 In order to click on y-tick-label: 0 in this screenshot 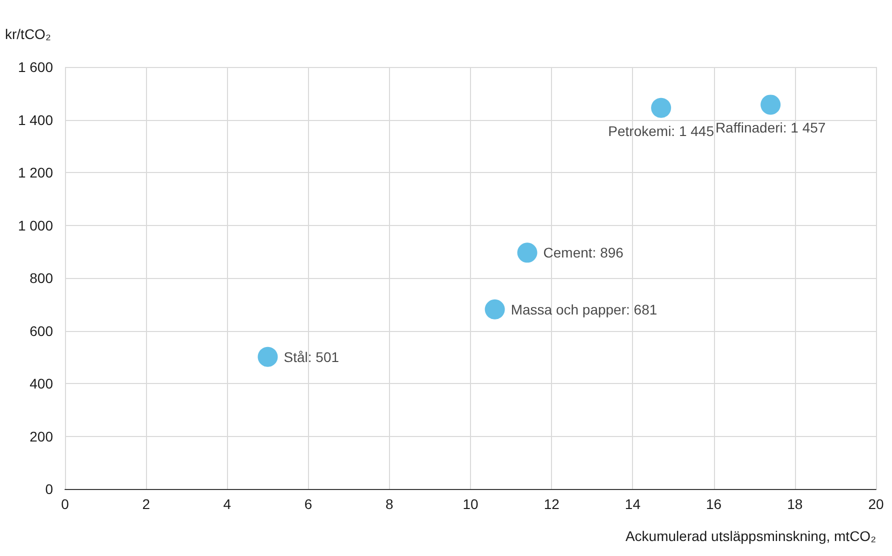, I will do `click(49, 489)`.